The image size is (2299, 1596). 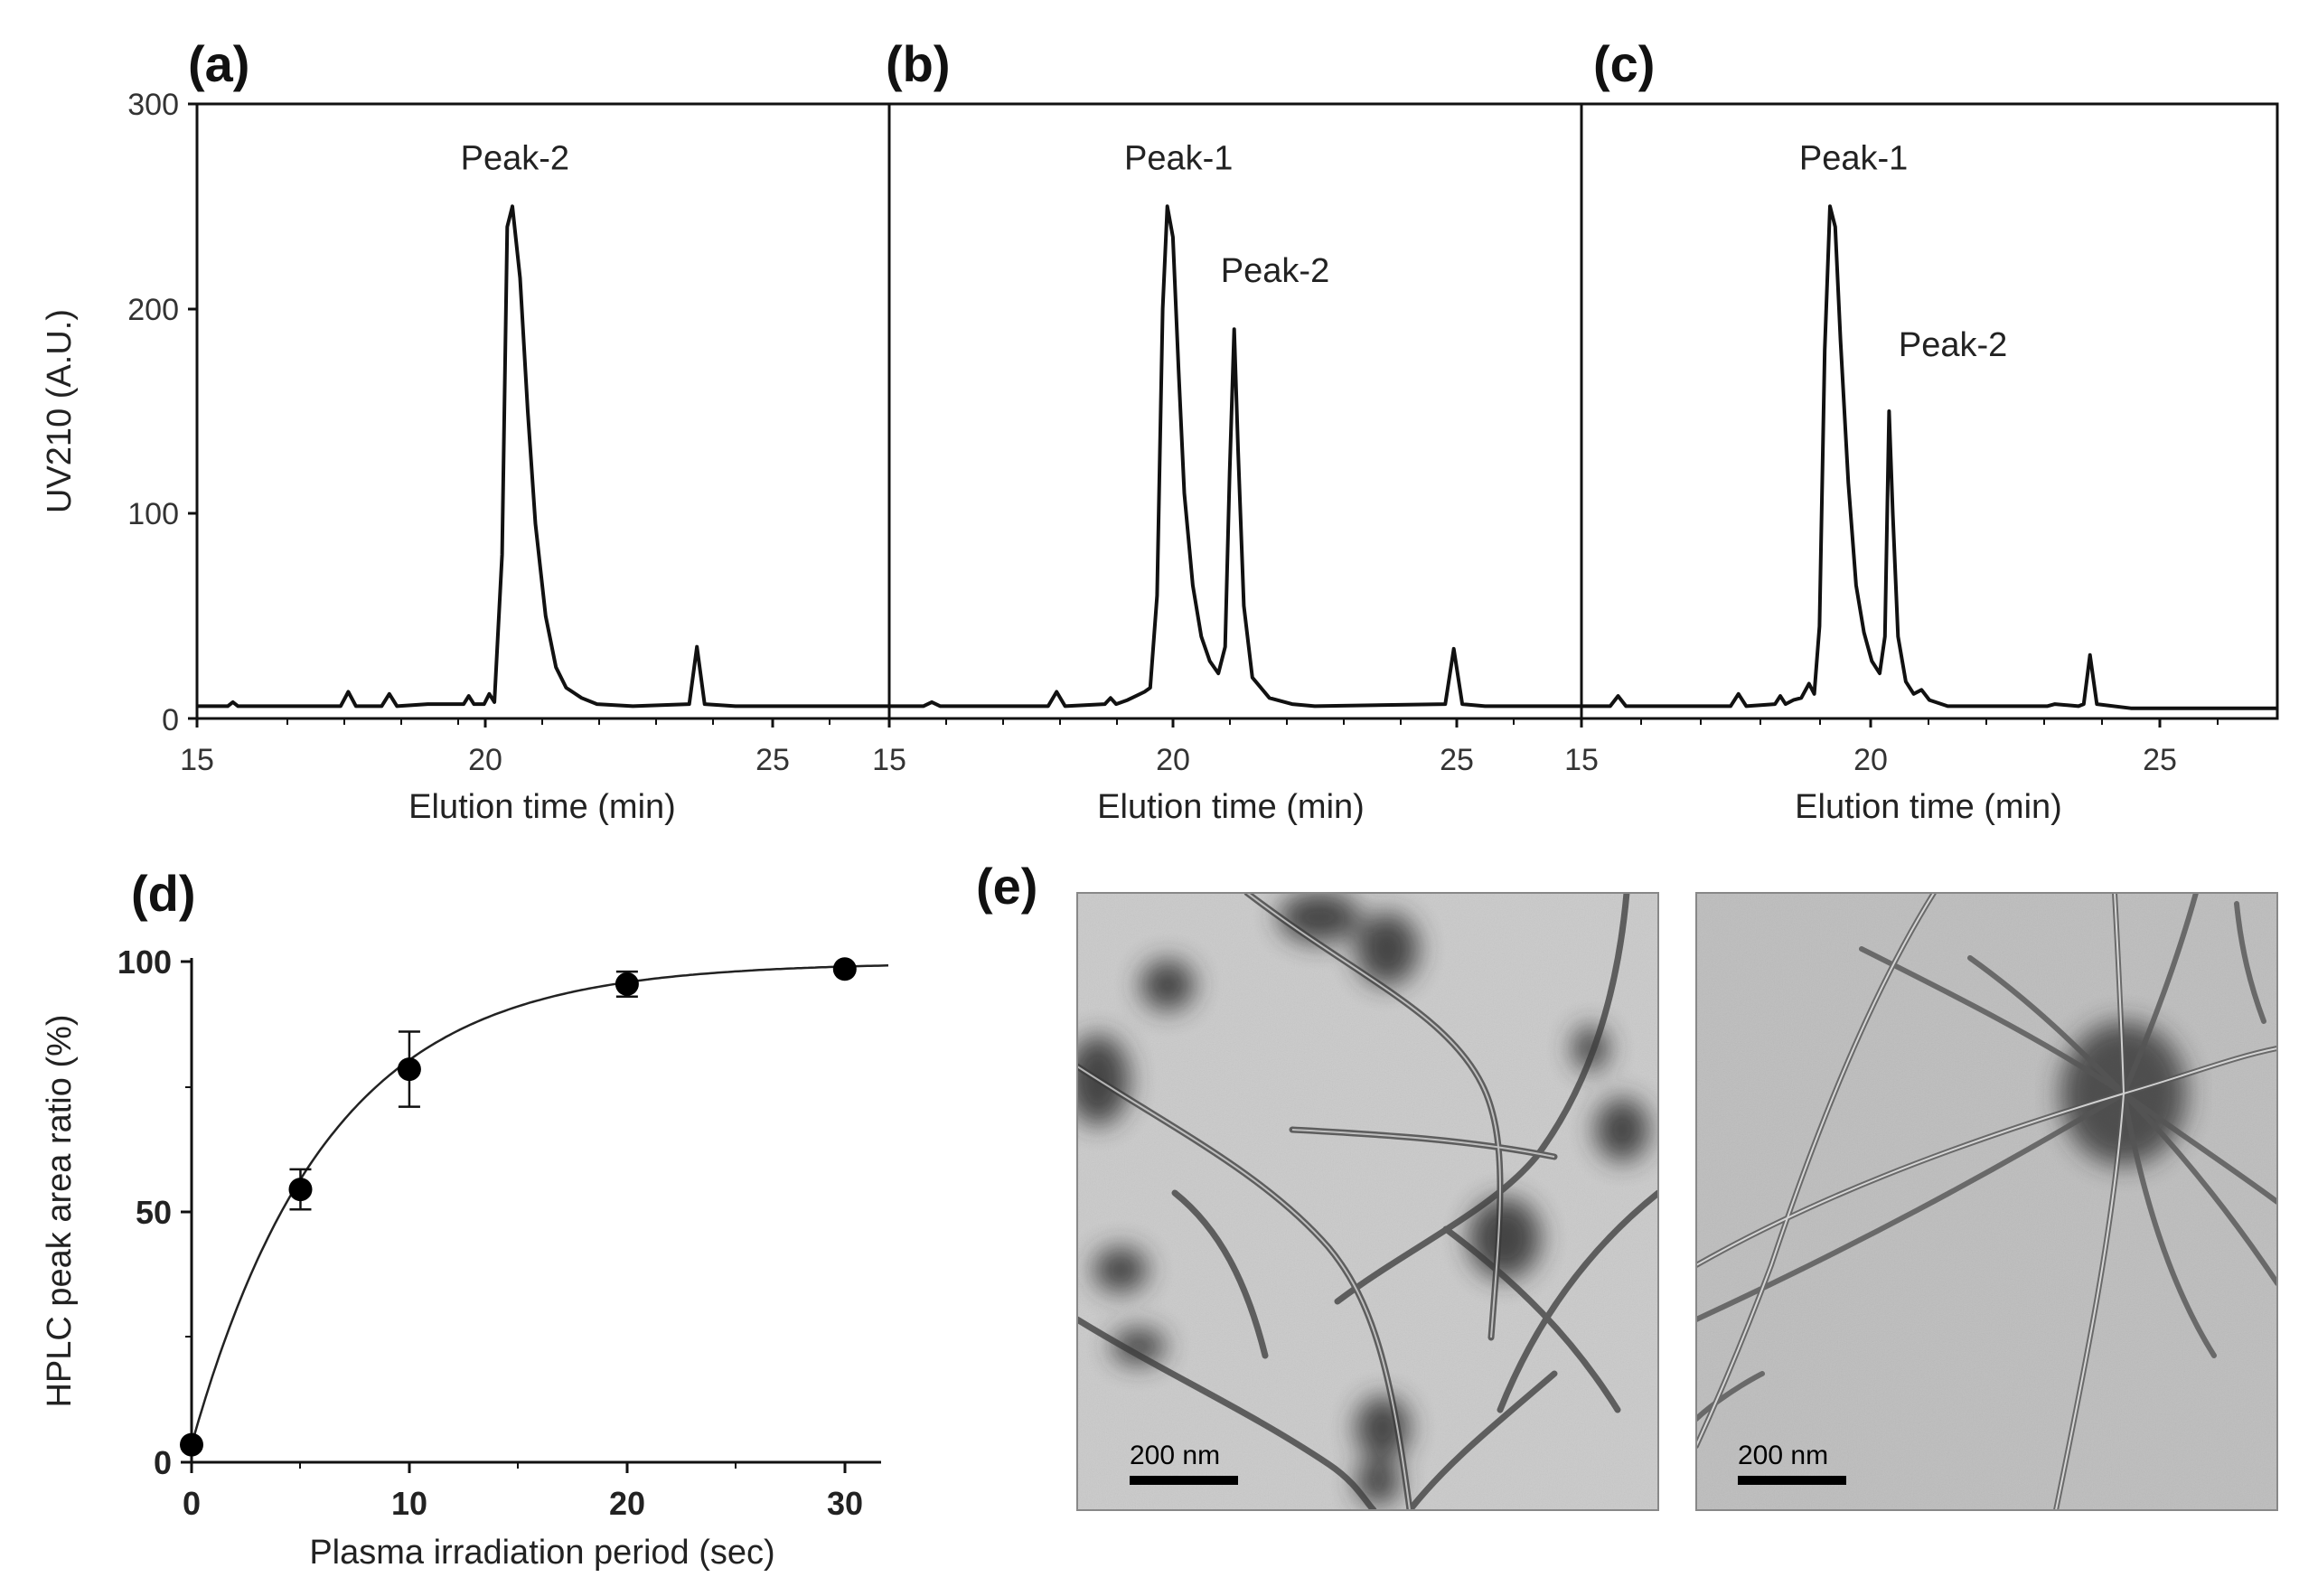 What do you see at coordinates (119, 412) in the screenshot?
I see `y-axis-abc: 0 100 200 300 UV210 (A.U.)` at bounding box center [119, 412].